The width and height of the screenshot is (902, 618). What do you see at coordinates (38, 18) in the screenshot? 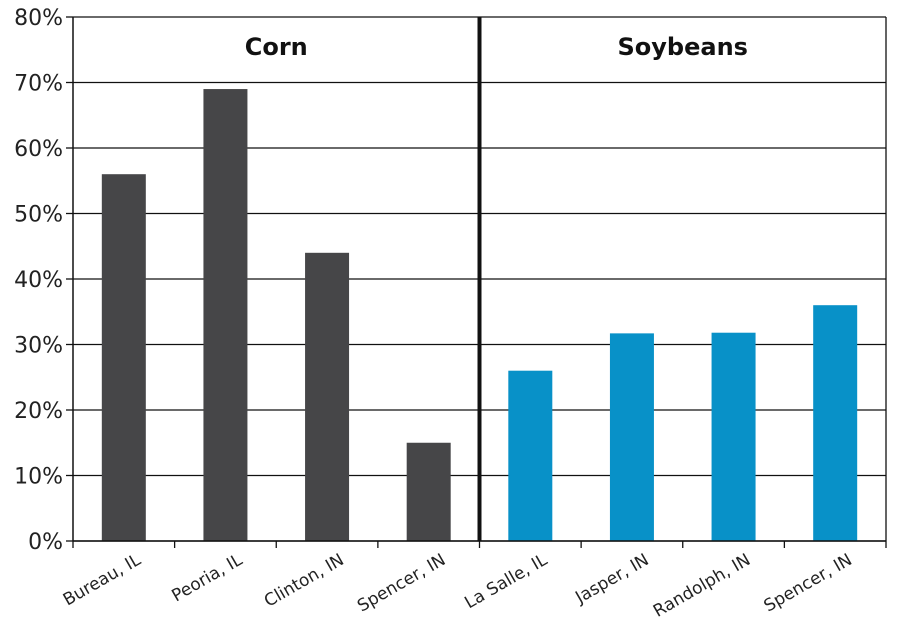
I see `y-tick-label: 80%` at bounding box center [38, 18].